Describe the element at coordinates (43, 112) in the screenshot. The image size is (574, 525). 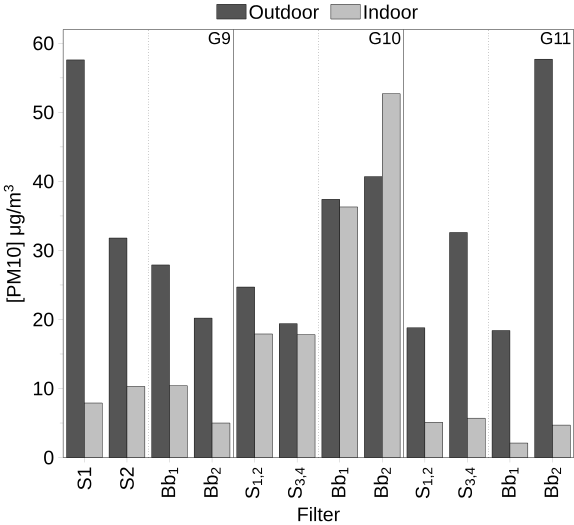
I see `y-tick-label: 50` at that location.